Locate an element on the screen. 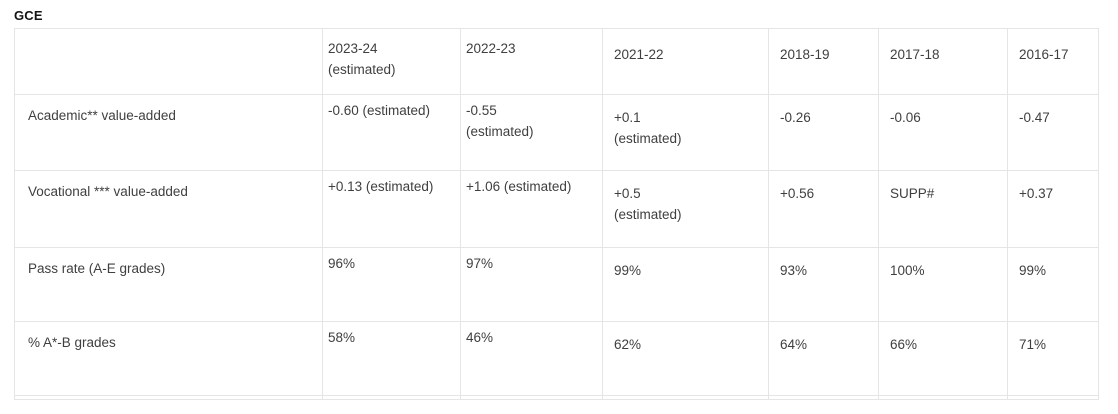  cell: 64% is located at coordinates (823, 358).